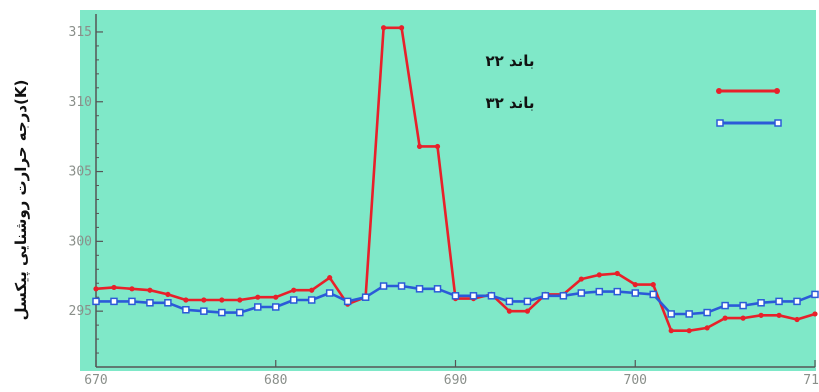 The width and height of the screenshot is (819, 392). I want to click on x-tick-label: 680, so click(275, 380).